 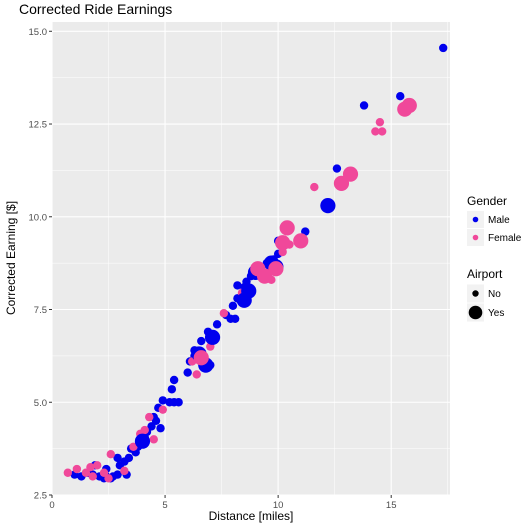 I want to click on x-tick-label: 0, so click(x=51, y=505).